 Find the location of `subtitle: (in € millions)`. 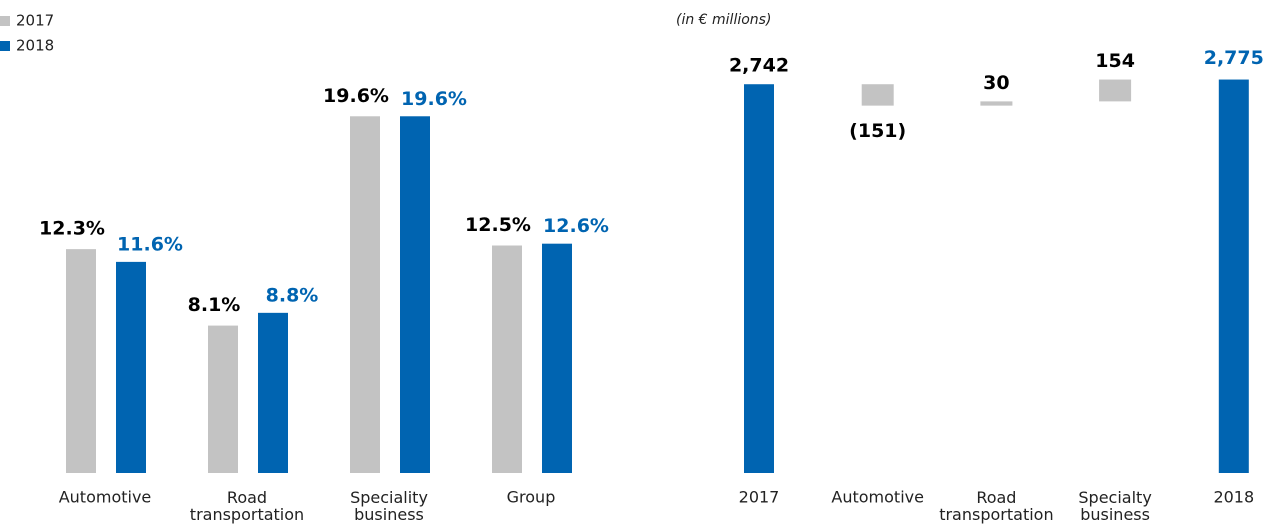

subtitle: (in € millions) is located at coordinates (723, 20).